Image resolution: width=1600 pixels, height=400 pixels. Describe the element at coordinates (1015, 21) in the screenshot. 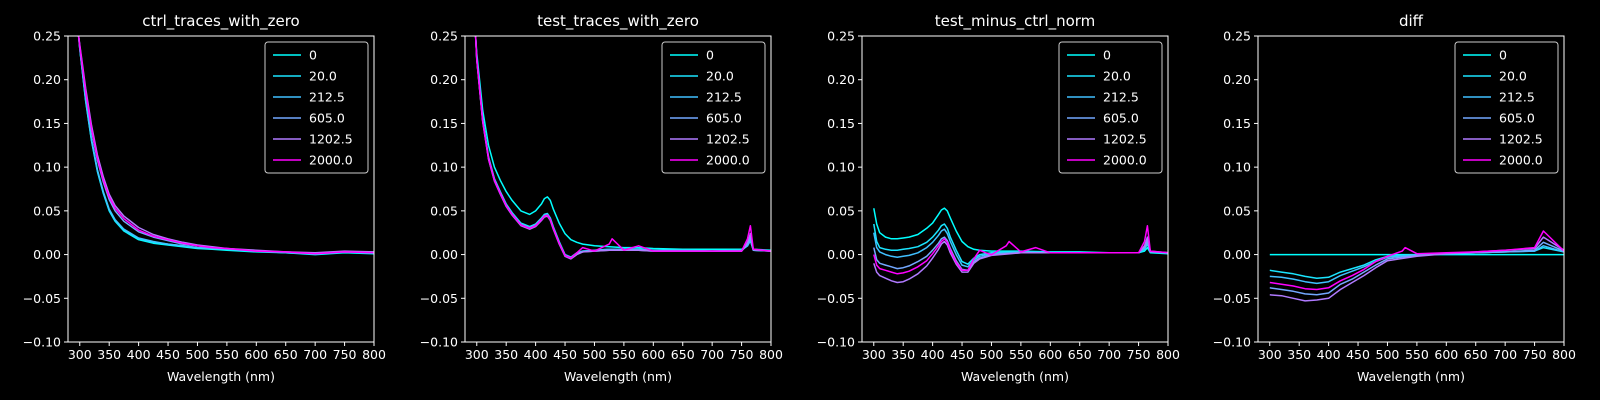

I see `chart-title: test_minus_ctrl_norm` at that location.